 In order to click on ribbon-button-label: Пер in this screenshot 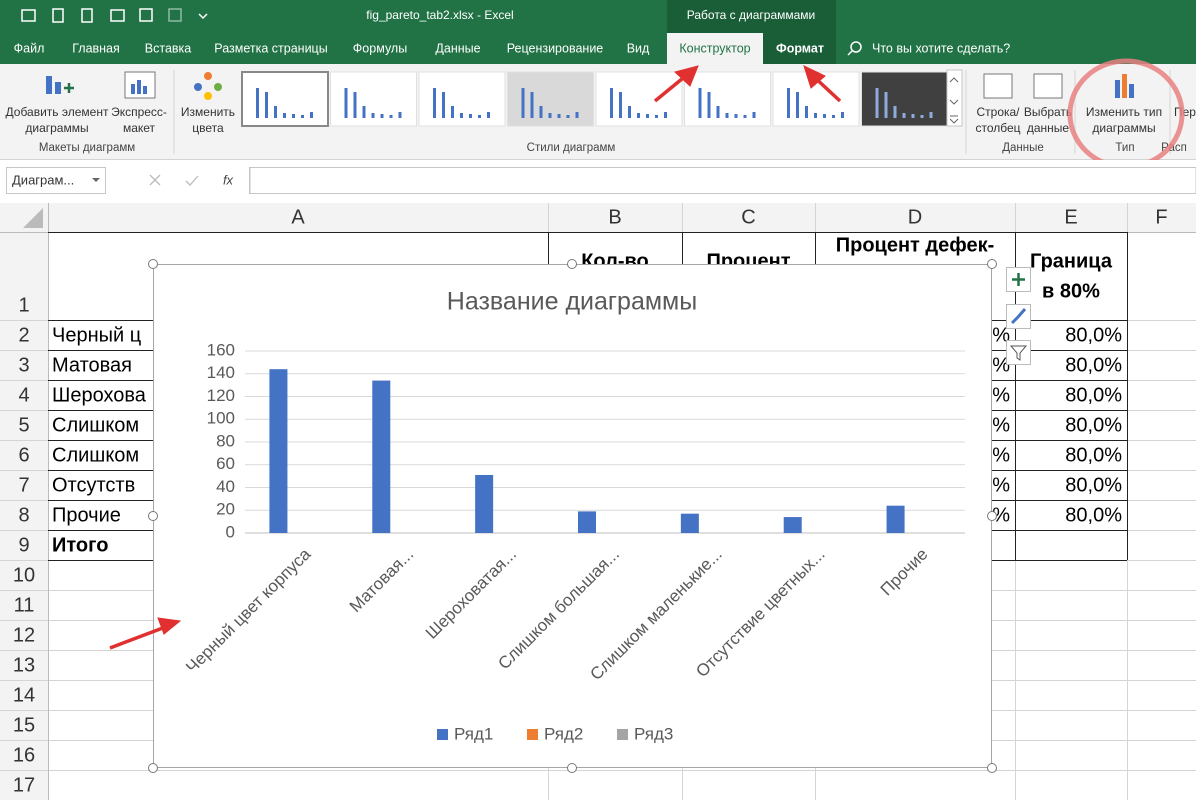, I will do `click(1185, 112)`.